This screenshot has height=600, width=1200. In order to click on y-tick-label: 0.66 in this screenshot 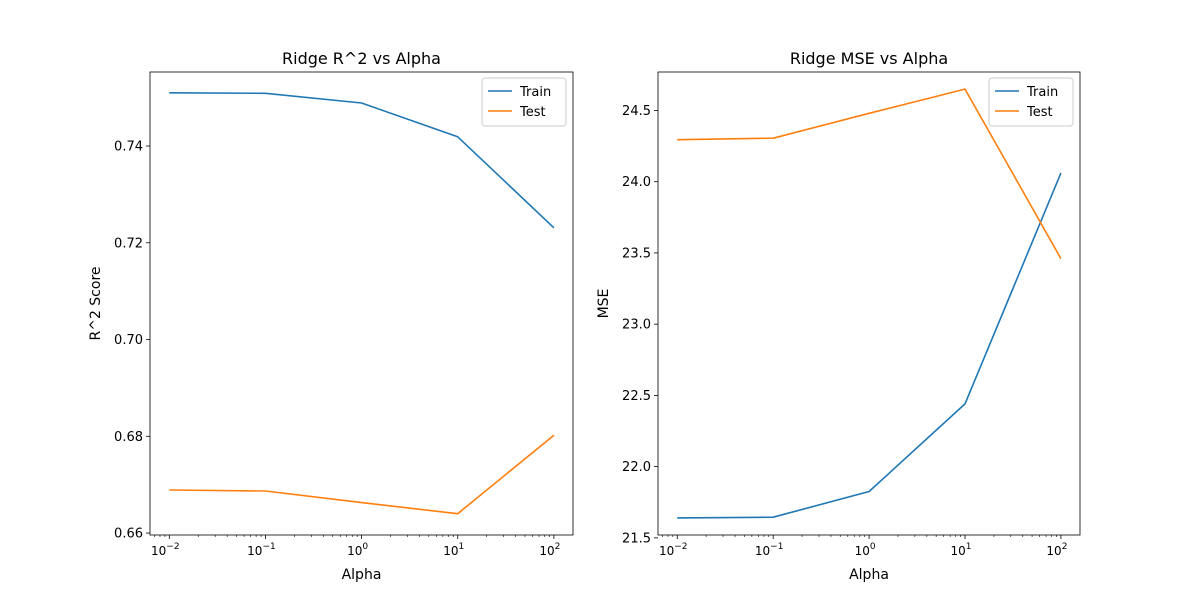, I will do `click(128, 534)`.